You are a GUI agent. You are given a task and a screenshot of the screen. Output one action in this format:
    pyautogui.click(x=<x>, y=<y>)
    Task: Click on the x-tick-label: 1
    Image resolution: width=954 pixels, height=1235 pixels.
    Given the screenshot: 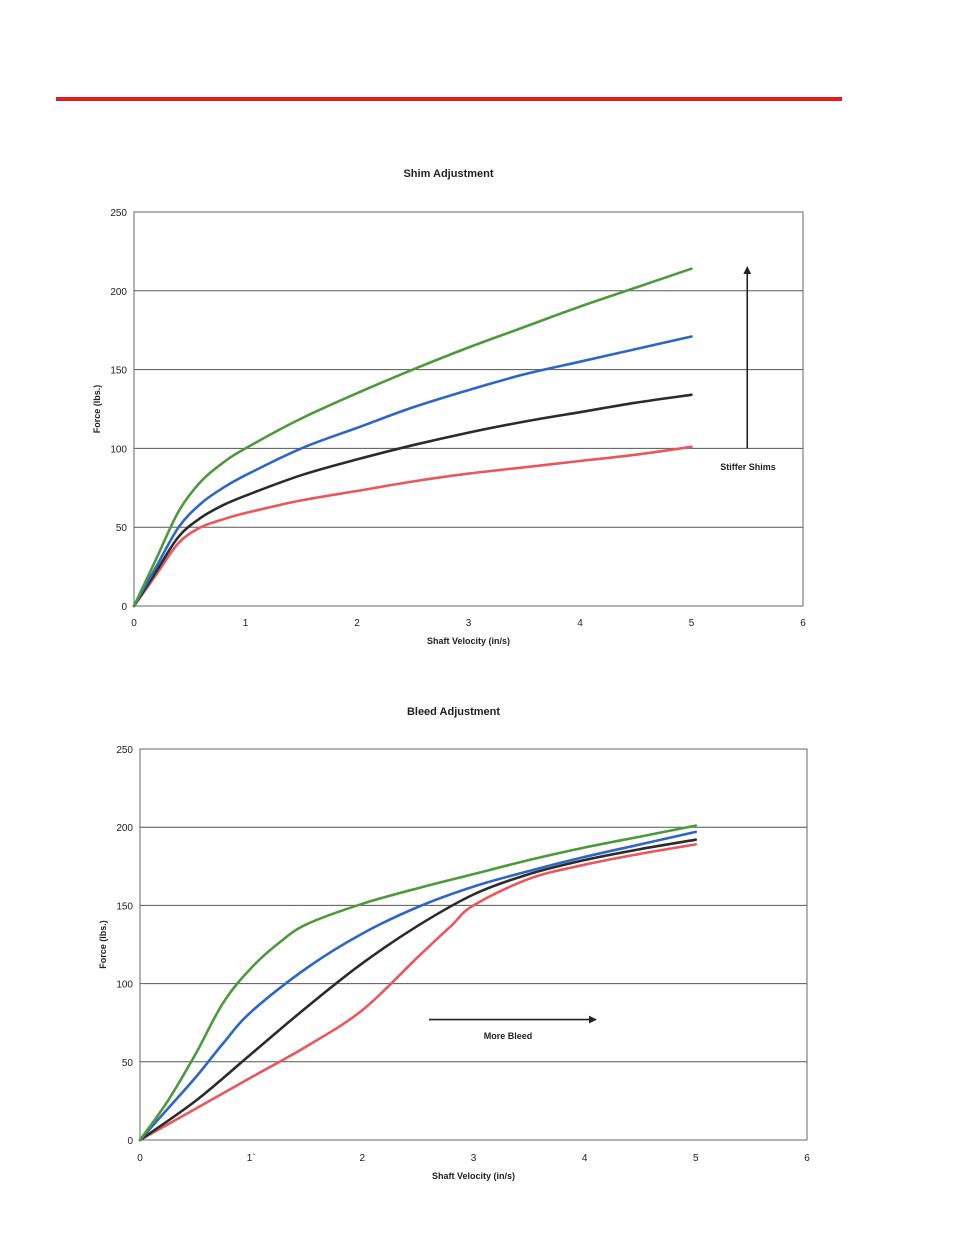 What is the action you would take?
    pyautogui.click(x=246, y=623)
    